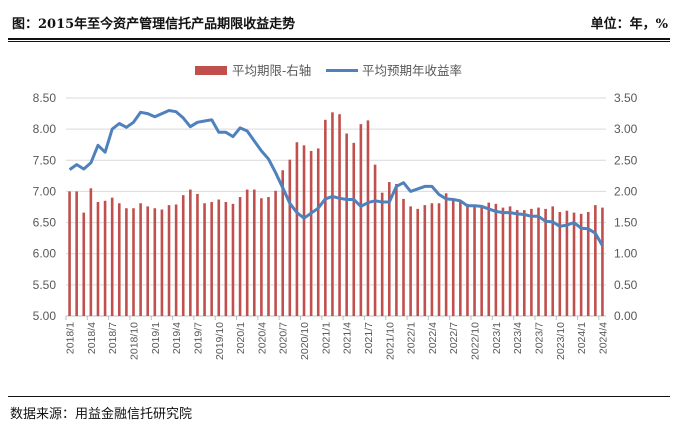 The image size is (678, 437). What do you see at coordinates (339, 40) in the screenshot?
I see `top-rule` at bounding box center [339, 40].